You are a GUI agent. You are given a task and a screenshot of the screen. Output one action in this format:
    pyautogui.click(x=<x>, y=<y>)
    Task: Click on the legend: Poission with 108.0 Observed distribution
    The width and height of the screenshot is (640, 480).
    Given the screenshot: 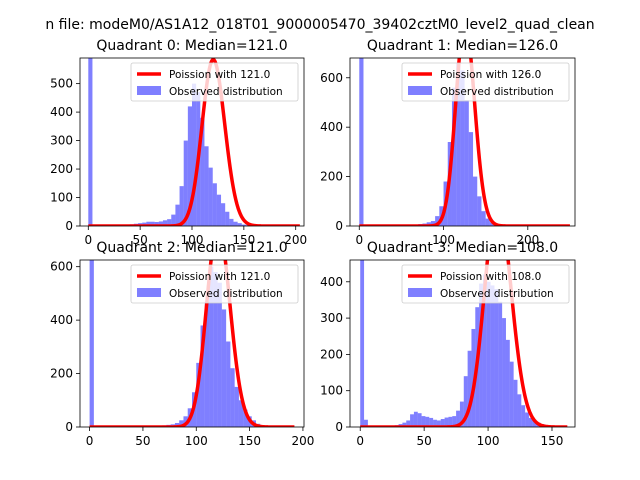 What is the action you would take?
    pyautogui.click(x=485, y=284)
    